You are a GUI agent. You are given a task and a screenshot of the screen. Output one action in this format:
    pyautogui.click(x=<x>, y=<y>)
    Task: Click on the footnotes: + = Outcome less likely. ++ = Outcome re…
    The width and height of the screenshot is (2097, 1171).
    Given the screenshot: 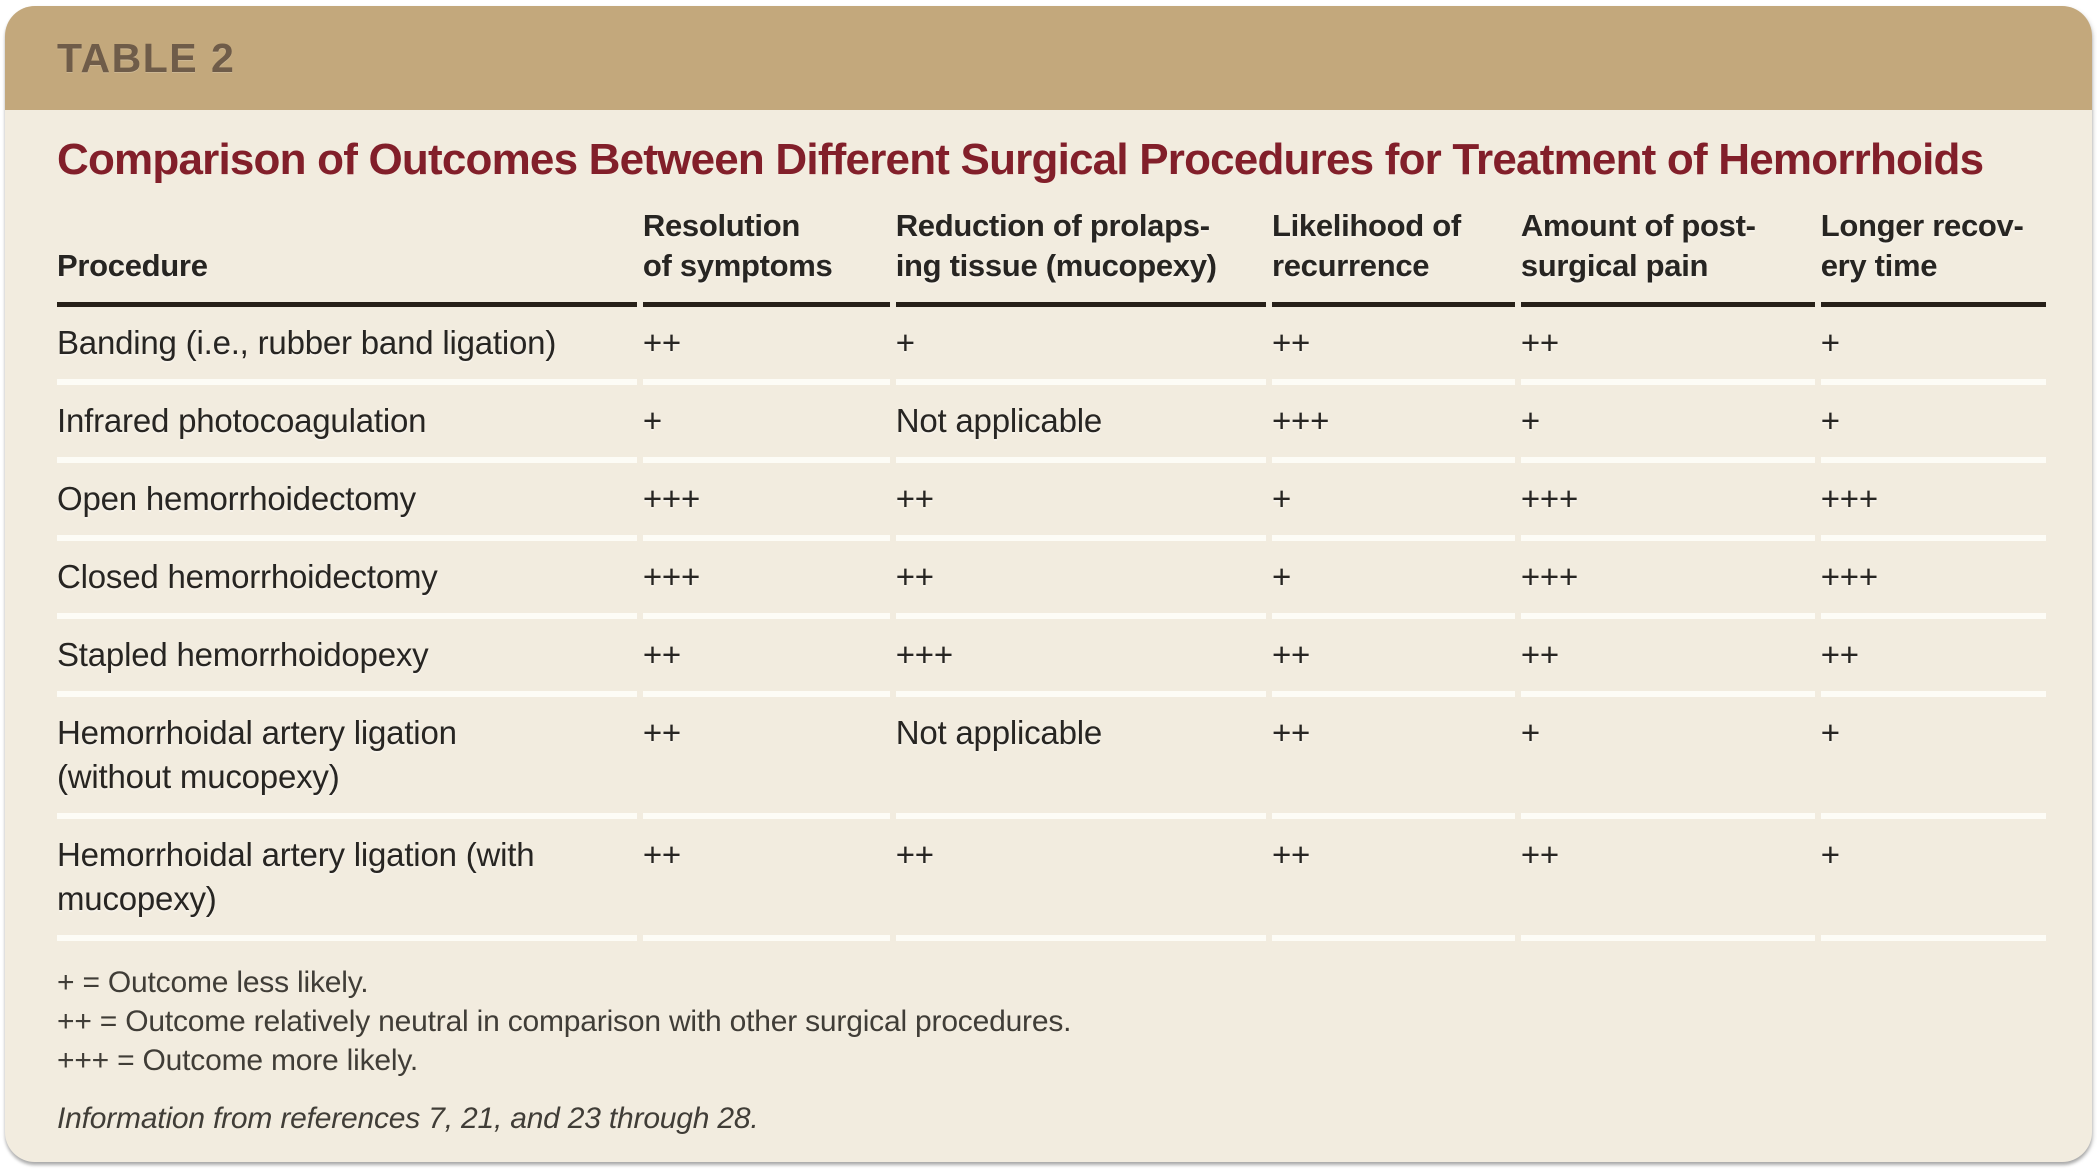 What is the action you would take?
    pyautogui.click(x=1051, y=1021)
    